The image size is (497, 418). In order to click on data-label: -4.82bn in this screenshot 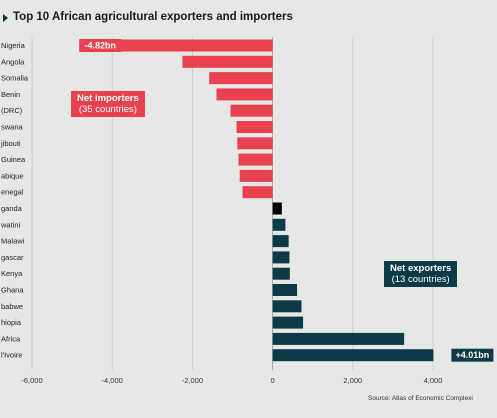, I will do `click(101, 46)`.